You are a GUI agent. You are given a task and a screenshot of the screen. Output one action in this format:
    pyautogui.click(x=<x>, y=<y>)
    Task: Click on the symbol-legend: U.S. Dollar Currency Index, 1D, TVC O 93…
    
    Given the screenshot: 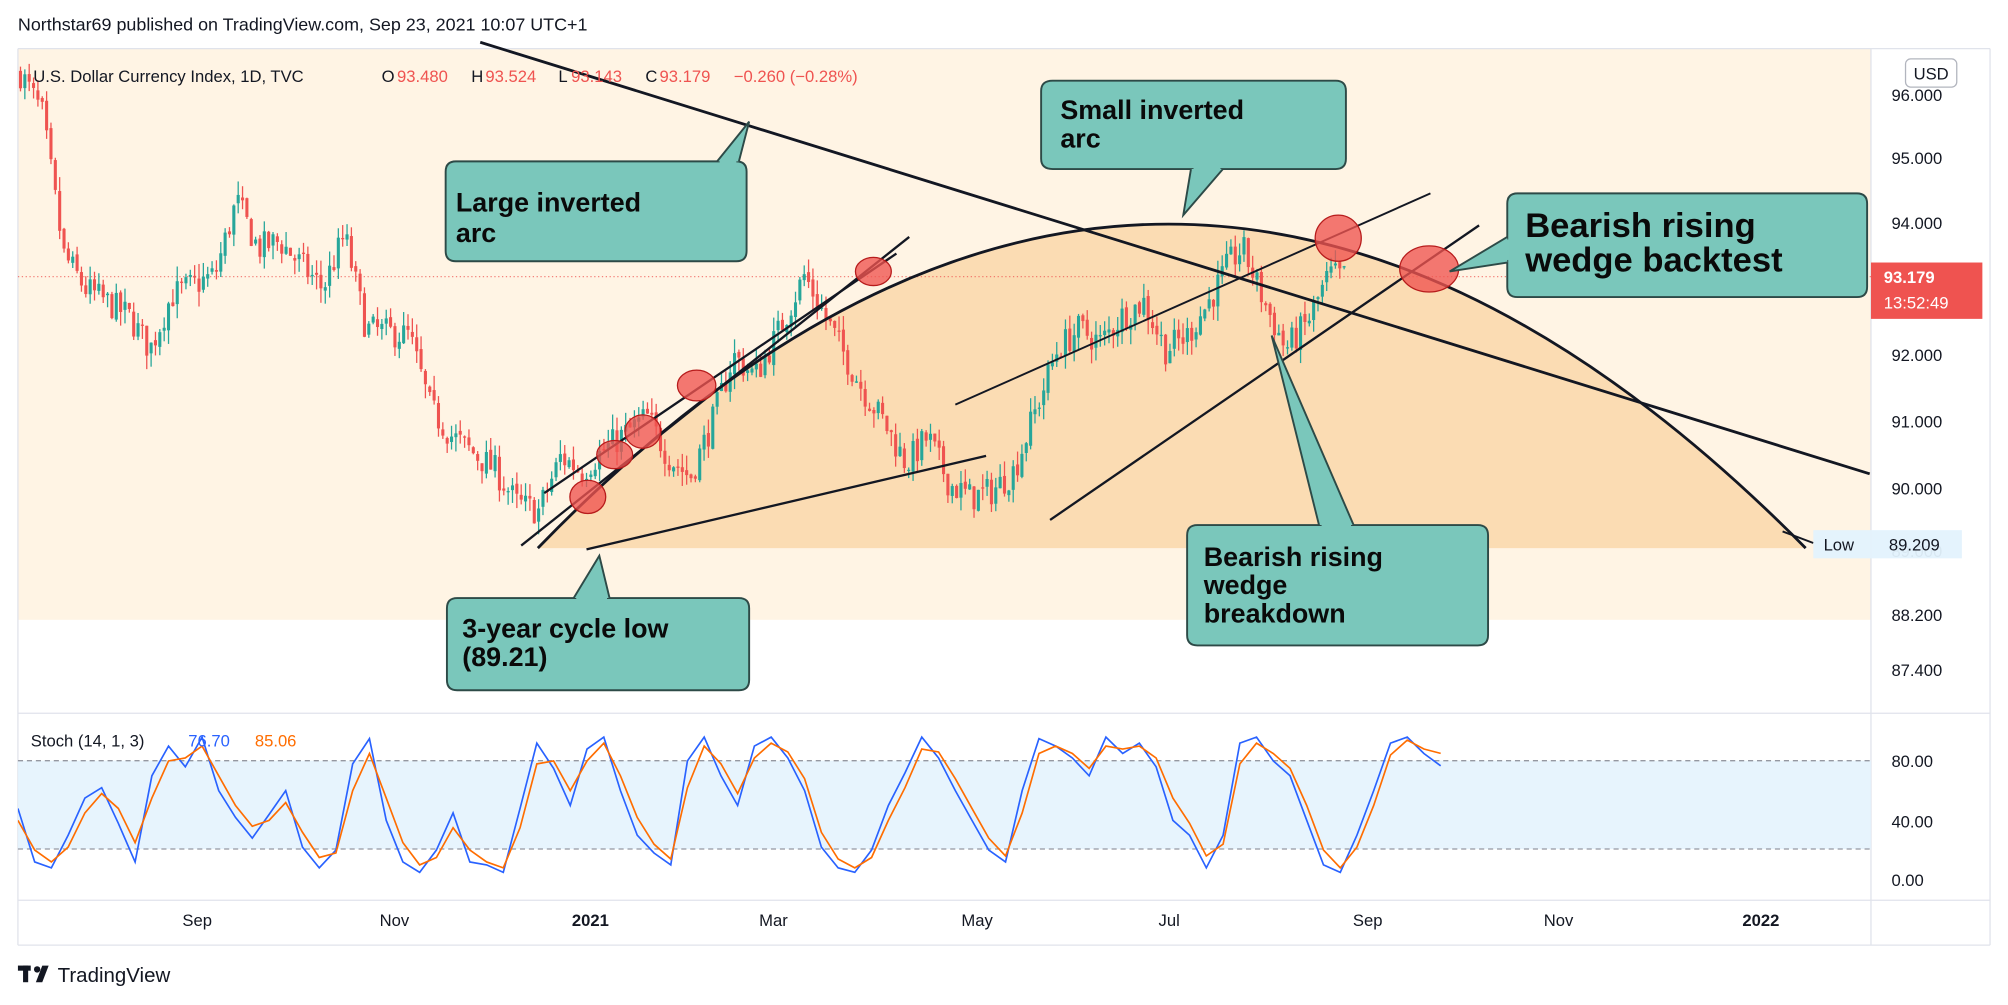 What is the action you would take?
    pyautogui.click(x=445, y=76)
    